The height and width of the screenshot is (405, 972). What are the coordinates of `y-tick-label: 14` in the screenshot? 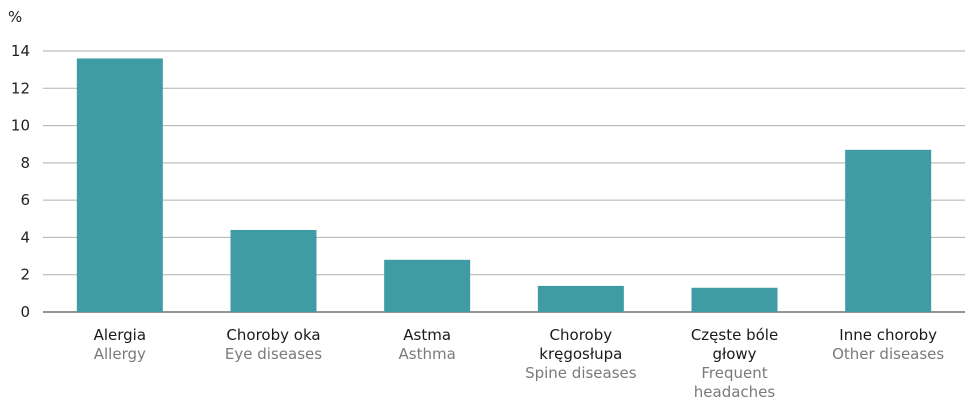 It's located at (20, 51).